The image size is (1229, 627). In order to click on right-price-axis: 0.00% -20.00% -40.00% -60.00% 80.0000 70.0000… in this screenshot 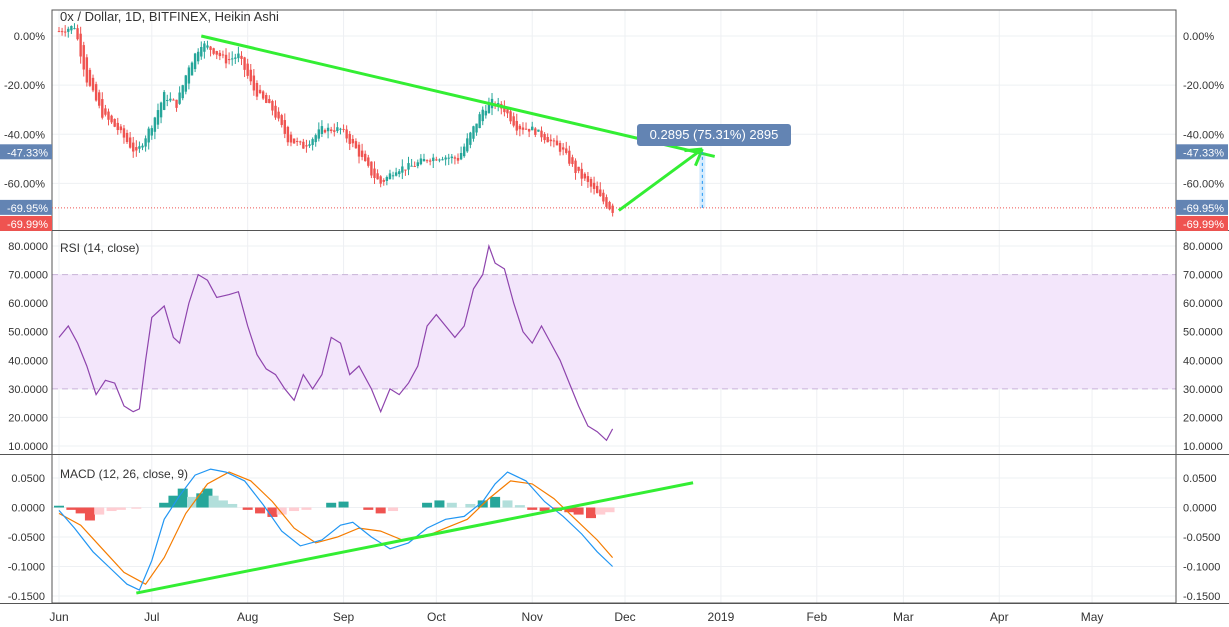, I will do `click(1203, 317)`.